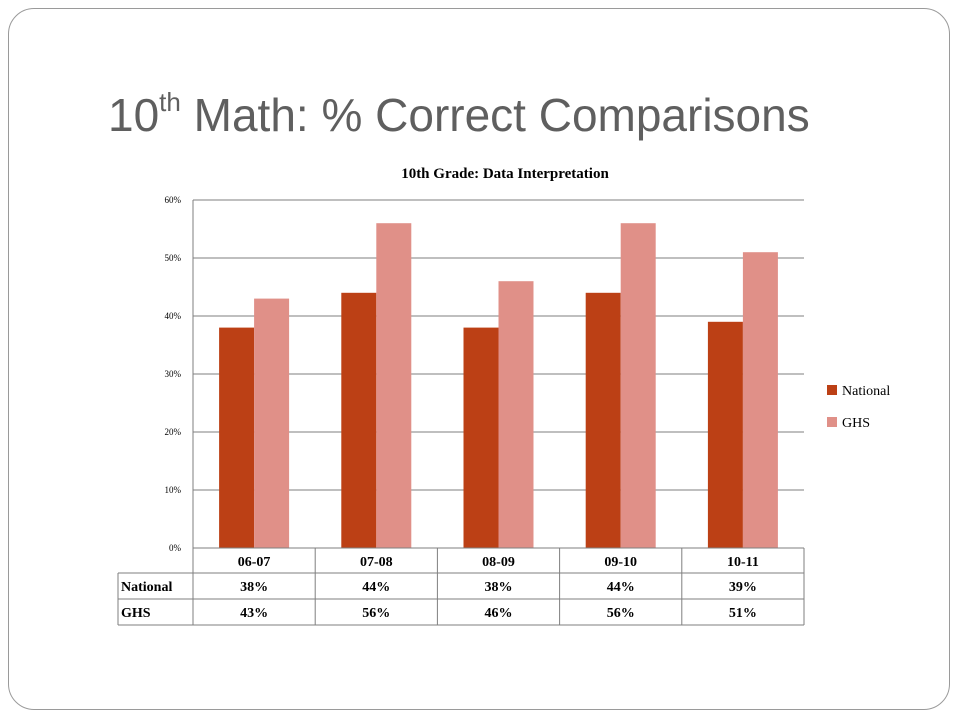  Describe the element at coordinates (173, 200) in the screenshot. I see `y-tick-label: 60%` at that location.